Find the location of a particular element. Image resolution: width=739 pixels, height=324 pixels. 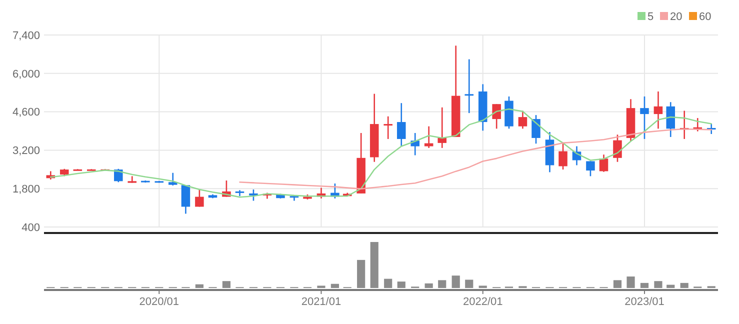

y-tick-label: 4,600 is located at coordinates (26, 112).